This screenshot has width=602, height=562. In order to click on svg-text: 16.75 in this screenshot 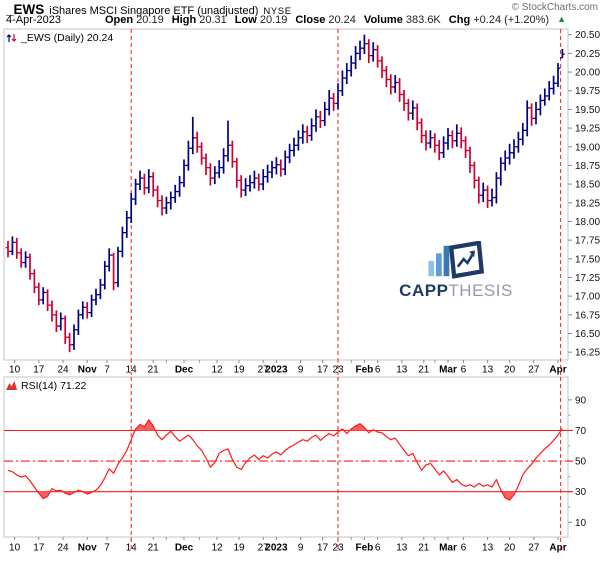, I will do `click(587, 315)`.